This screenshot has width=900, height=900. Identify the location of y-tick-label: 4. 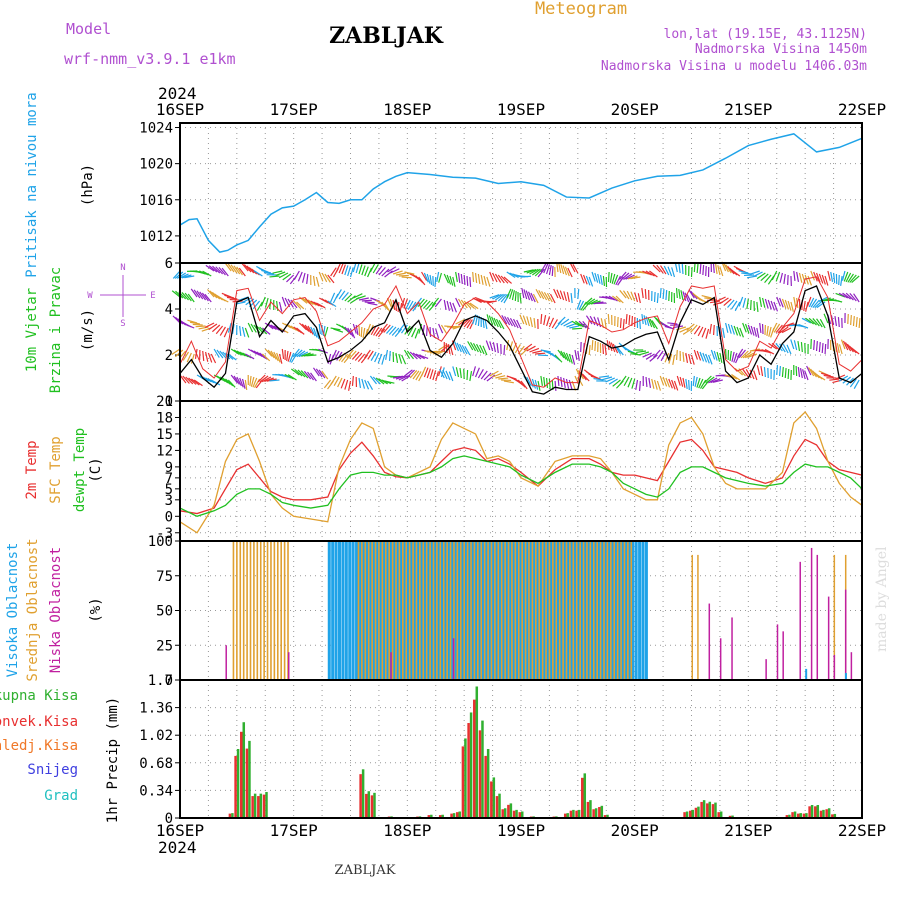
(169, 310).